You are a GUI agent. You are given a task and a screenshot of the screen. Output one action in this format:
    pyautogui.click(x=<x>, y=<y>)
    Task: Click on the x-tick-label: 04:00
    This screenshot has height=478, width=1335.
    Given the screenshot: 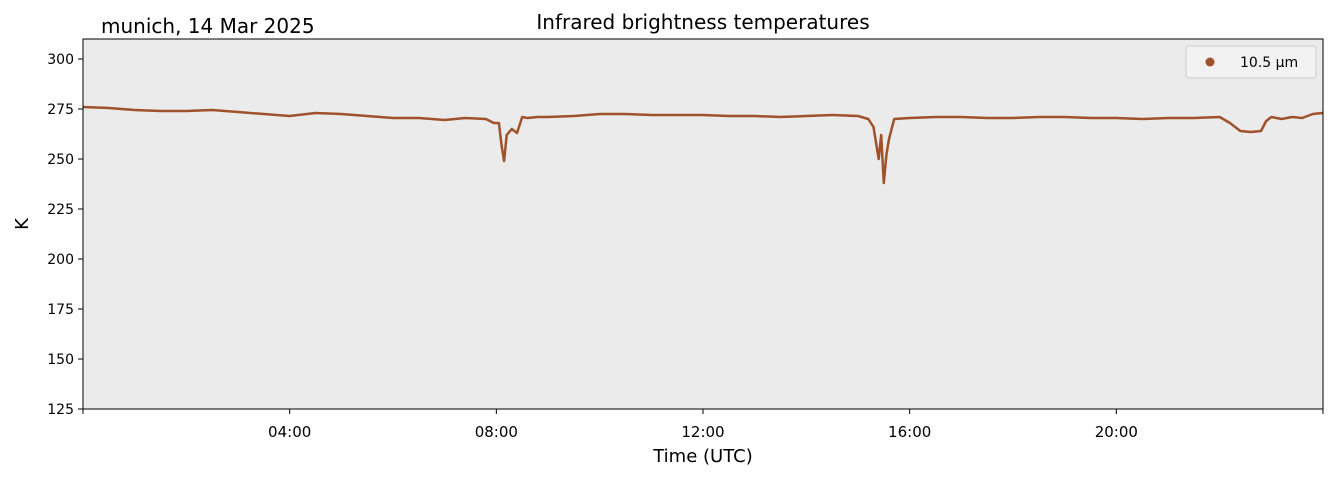 What is the action you would take?
    pyautogui.click(x=289, y=432)
    